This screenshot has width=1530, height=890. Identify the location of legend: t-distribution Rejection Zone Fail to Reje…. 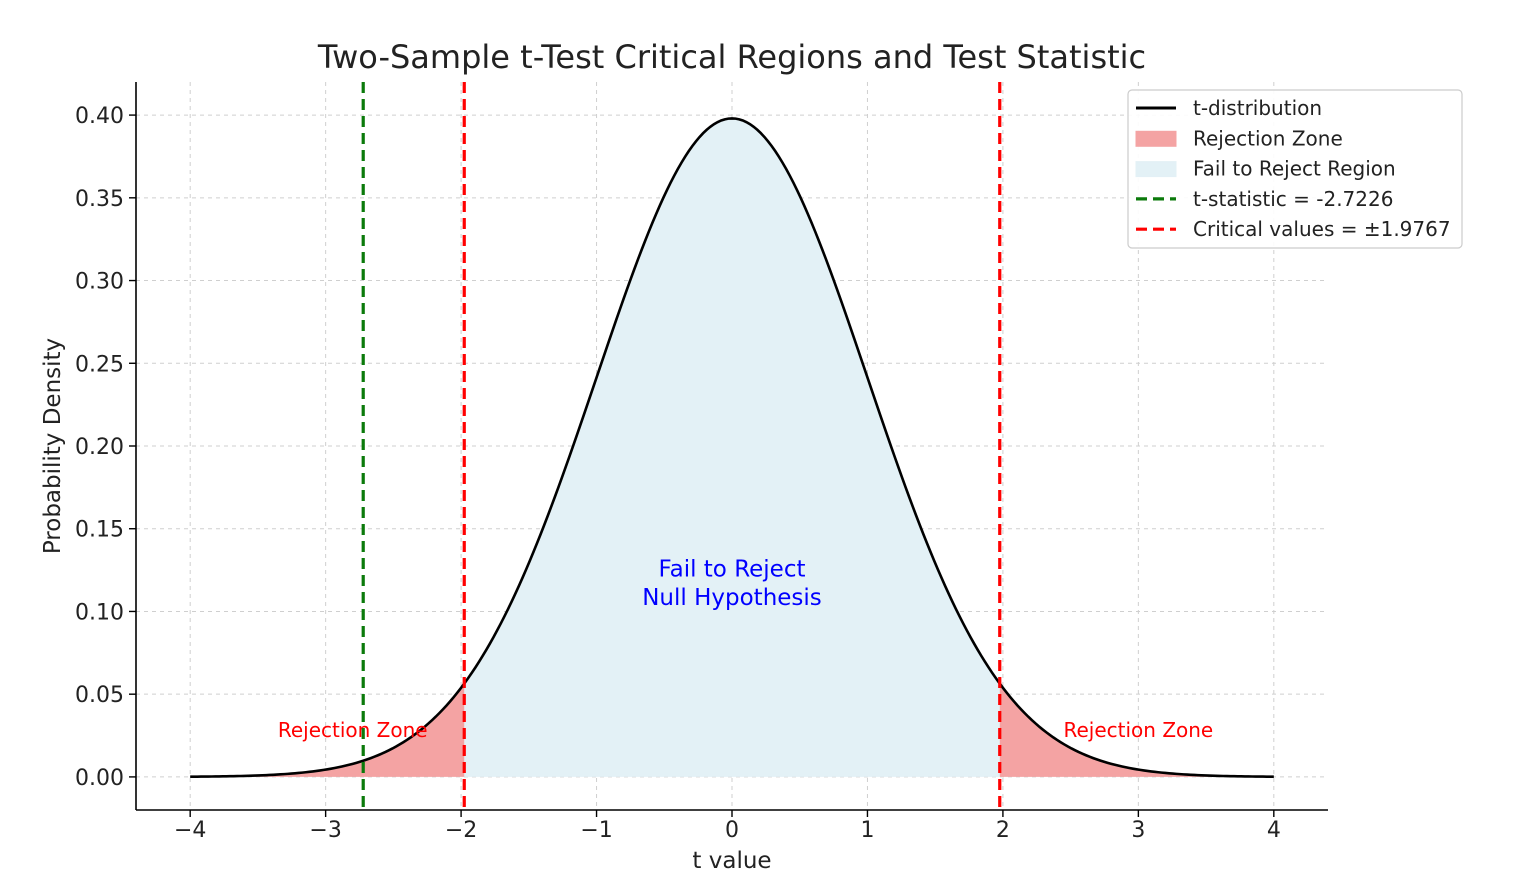
(1295, 169).